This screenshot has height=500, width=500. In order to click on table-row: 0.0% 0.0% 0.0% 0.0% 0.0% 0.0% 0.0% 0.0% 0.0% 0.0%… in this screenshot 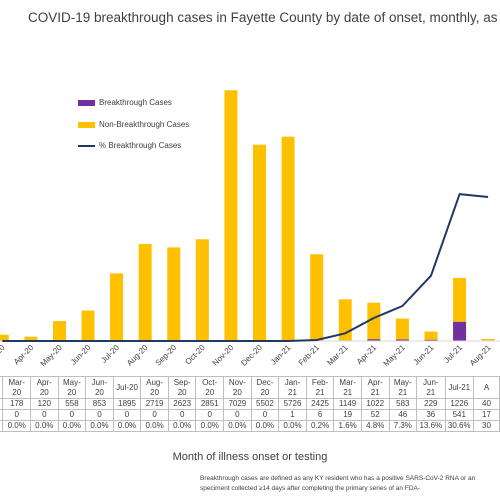, I will do `click(250, 426)`.